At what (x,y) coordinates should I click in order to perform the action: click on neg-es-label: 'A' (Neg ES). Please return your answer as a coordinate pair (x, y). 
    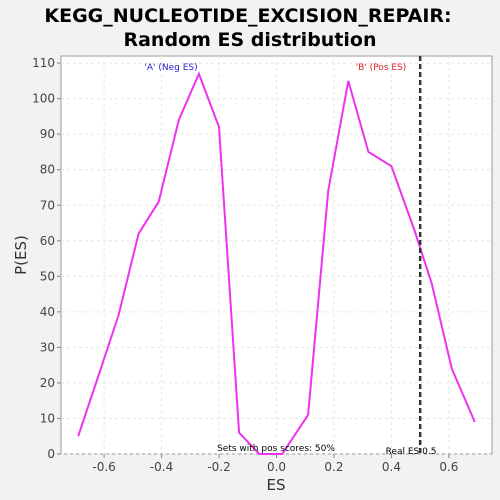
    Looking at the image, I should click on (170, 68).